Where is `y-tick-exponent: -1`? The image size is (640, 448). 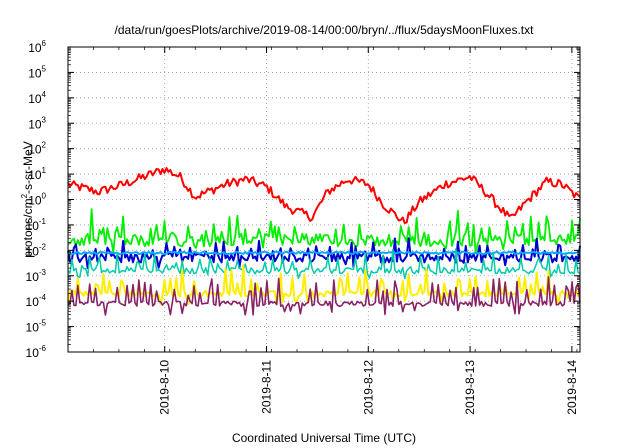 y-tick-exponent: -1 is located at coordinates (43, 221).